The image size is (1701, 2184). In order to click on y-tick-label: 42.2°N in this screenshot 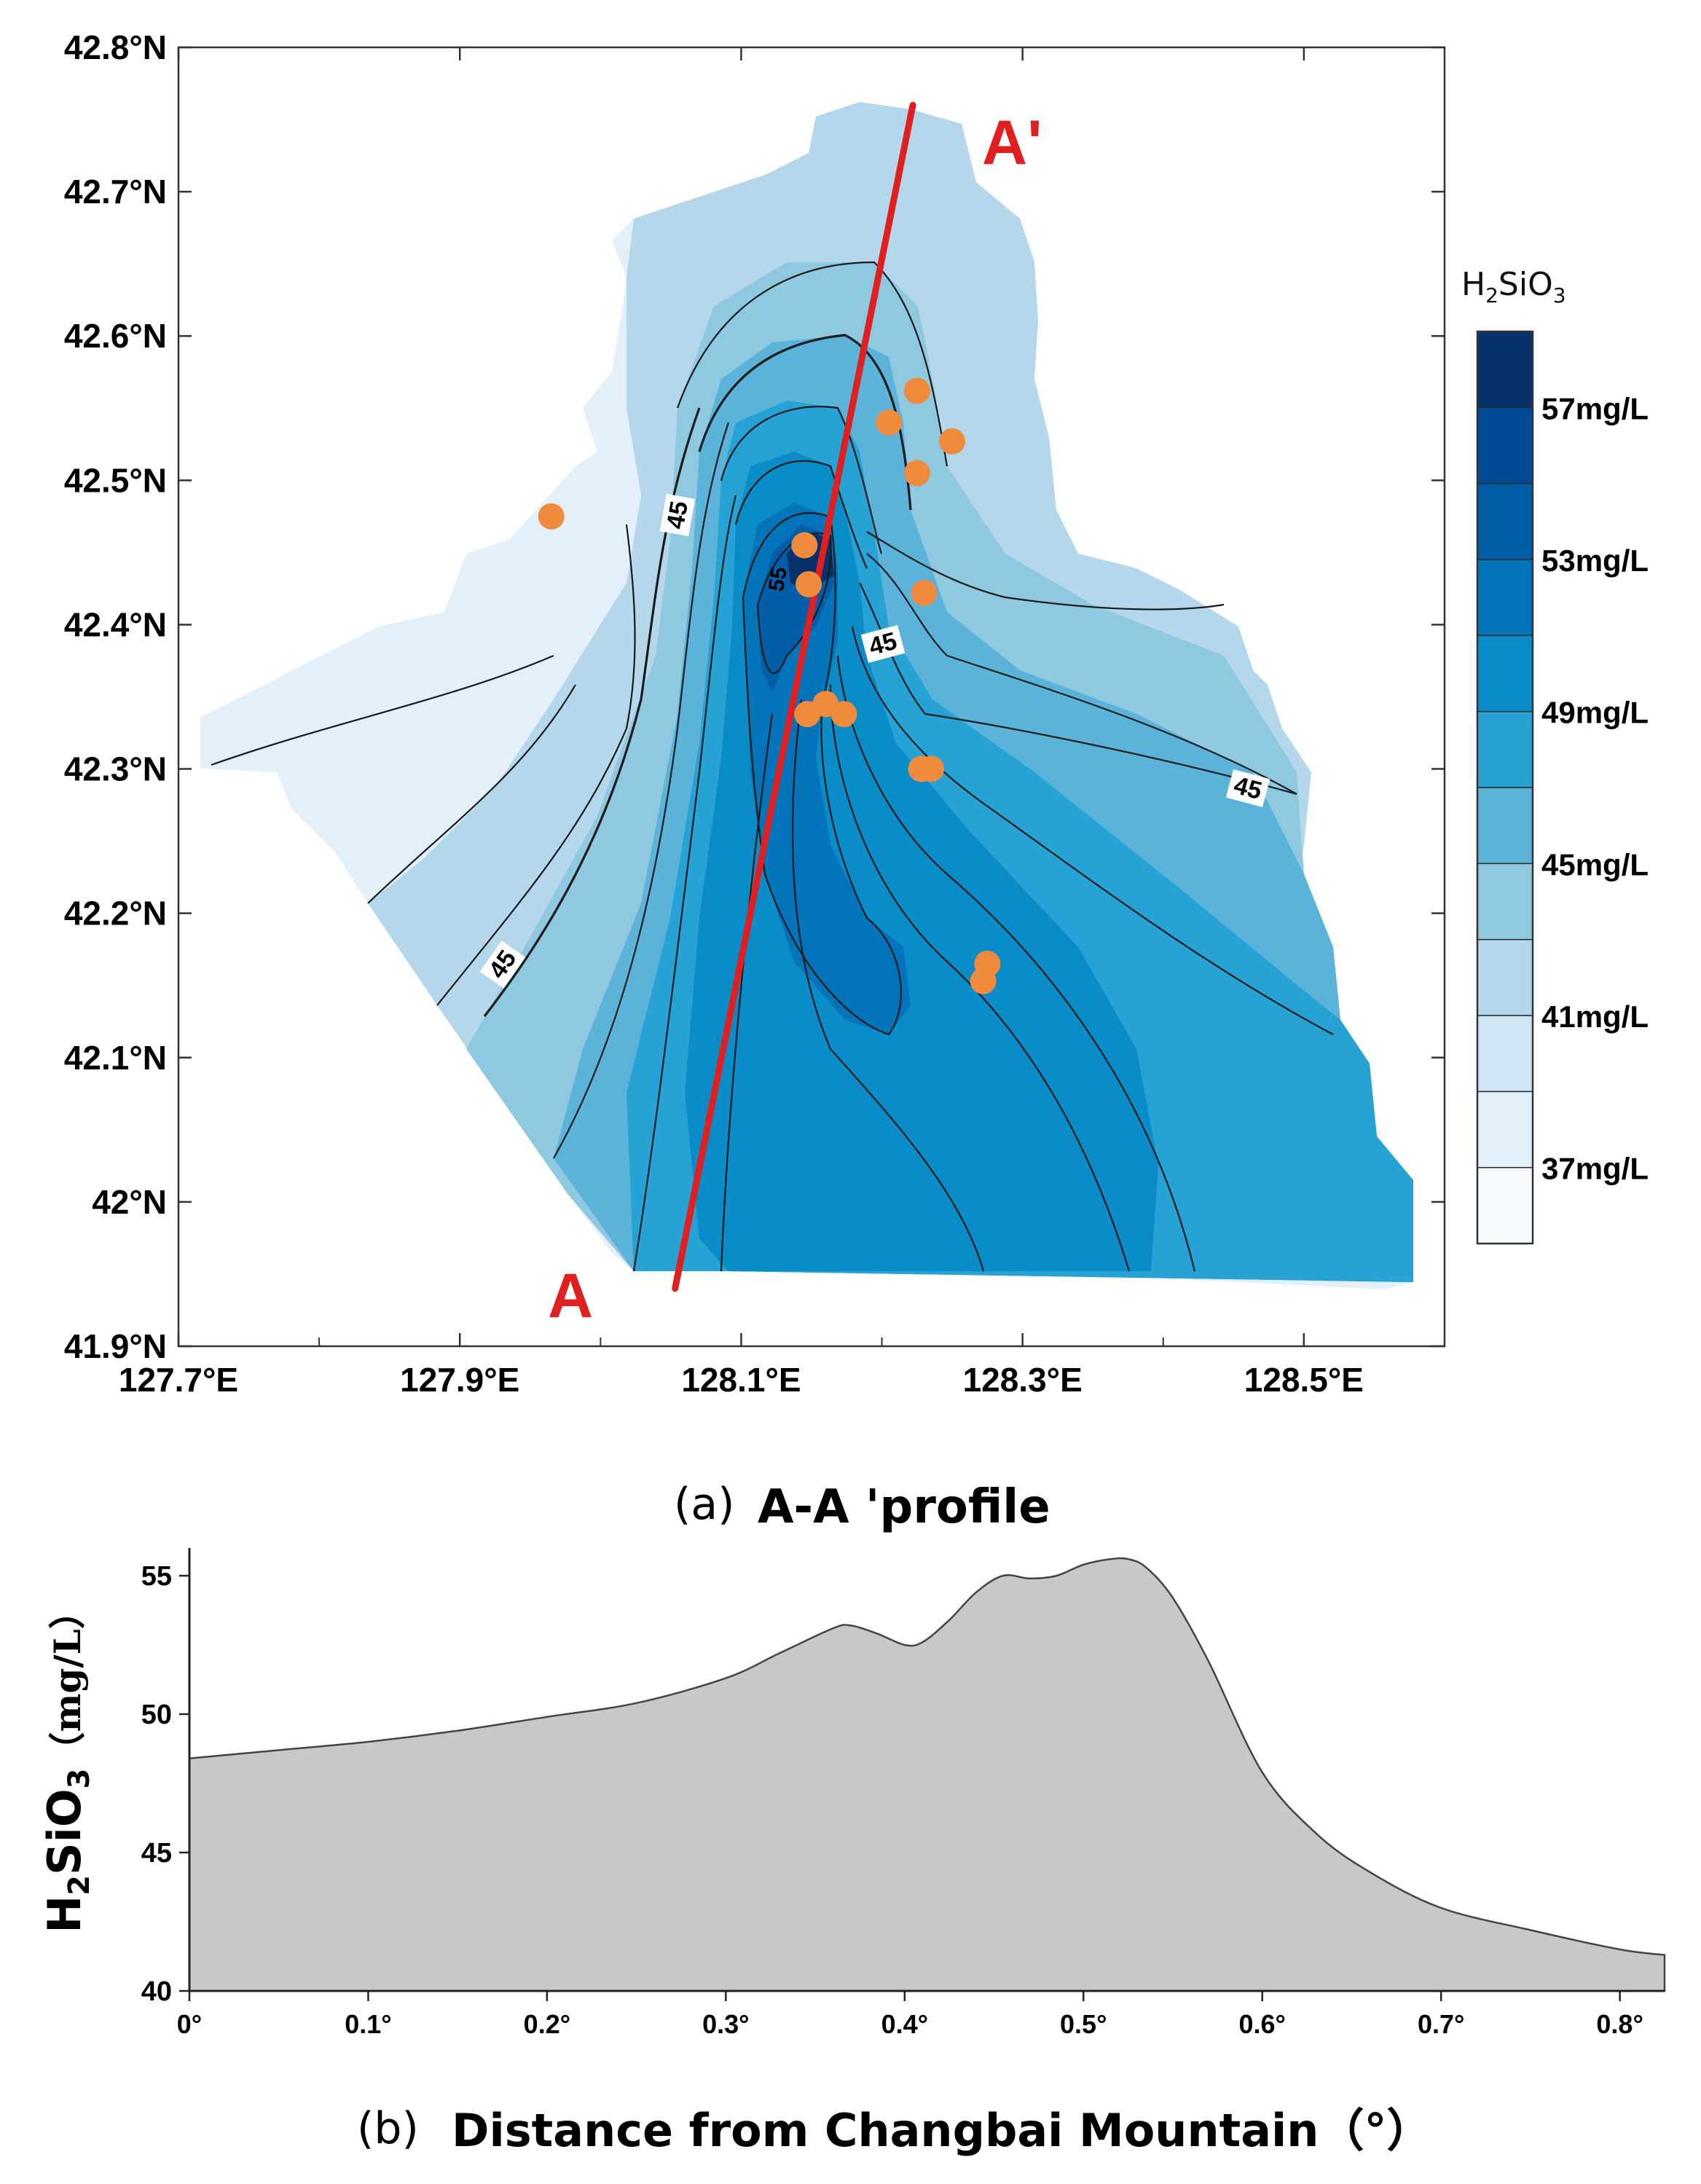, I will do `click(115, 913)`.